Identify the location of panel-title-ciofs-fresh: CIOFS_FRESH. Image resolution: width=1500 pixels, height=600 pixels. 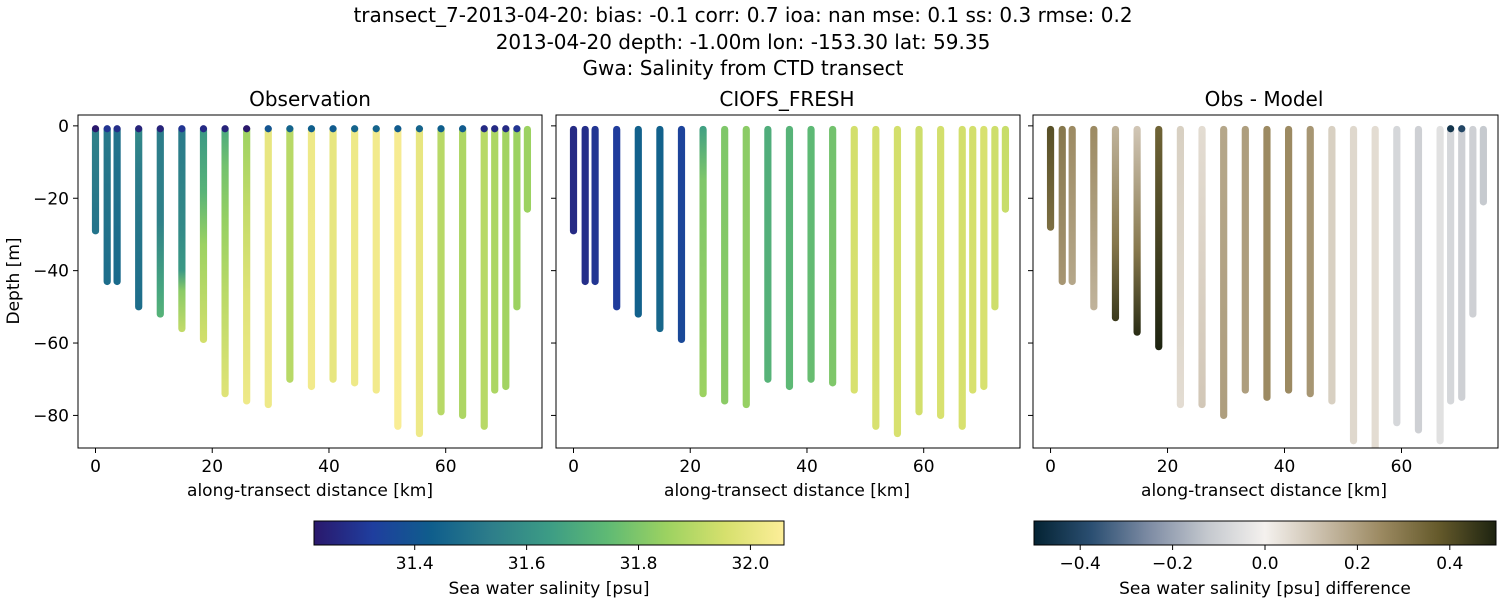
(786, 99).